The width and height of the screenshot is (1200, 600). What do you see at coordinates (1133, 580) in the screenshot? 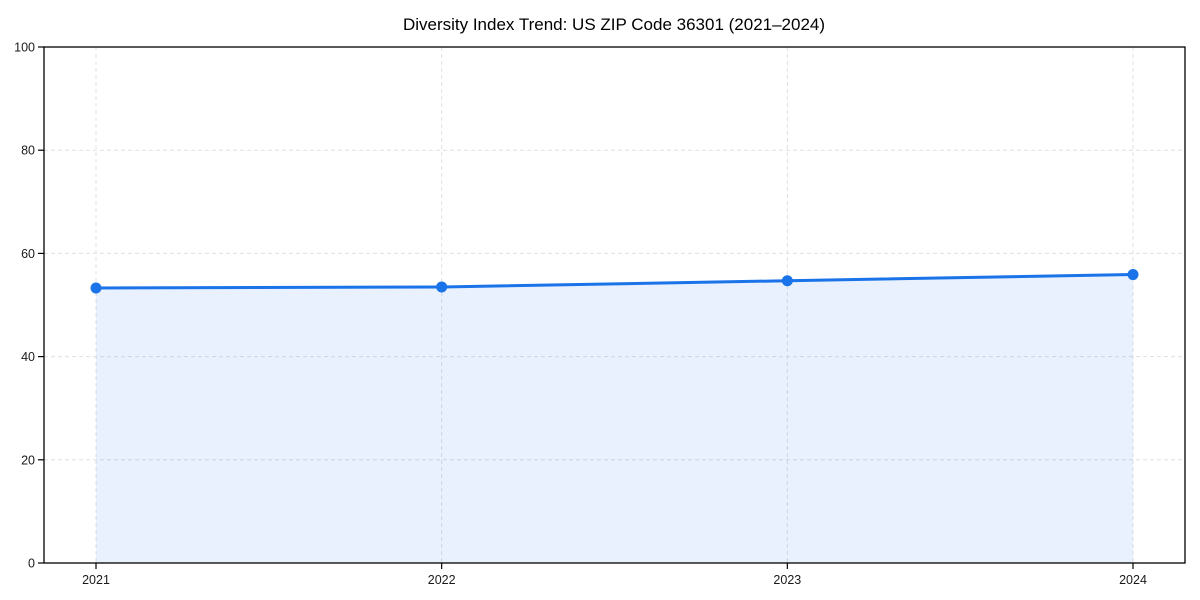
I see `x-tick-label: 2024` at bounding box center [1133, 580].